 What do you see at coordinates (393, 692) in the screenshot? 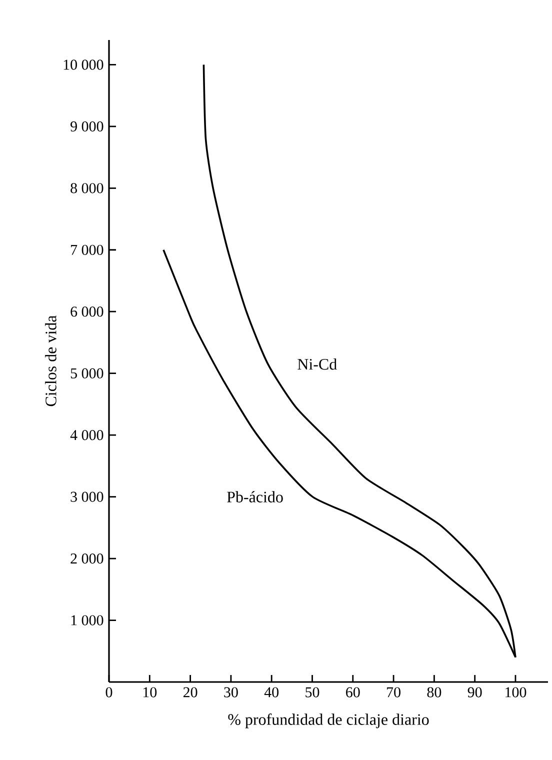
I see `x-tick-label: 70` at bounding box center [393, 692].